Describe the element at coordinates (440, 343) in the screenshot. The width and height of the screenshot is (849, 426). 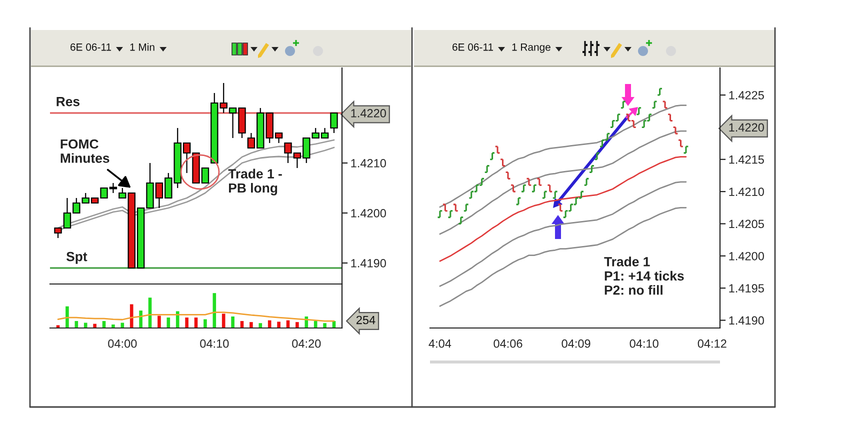
I see `x-tick-label: 4:04` at that location.